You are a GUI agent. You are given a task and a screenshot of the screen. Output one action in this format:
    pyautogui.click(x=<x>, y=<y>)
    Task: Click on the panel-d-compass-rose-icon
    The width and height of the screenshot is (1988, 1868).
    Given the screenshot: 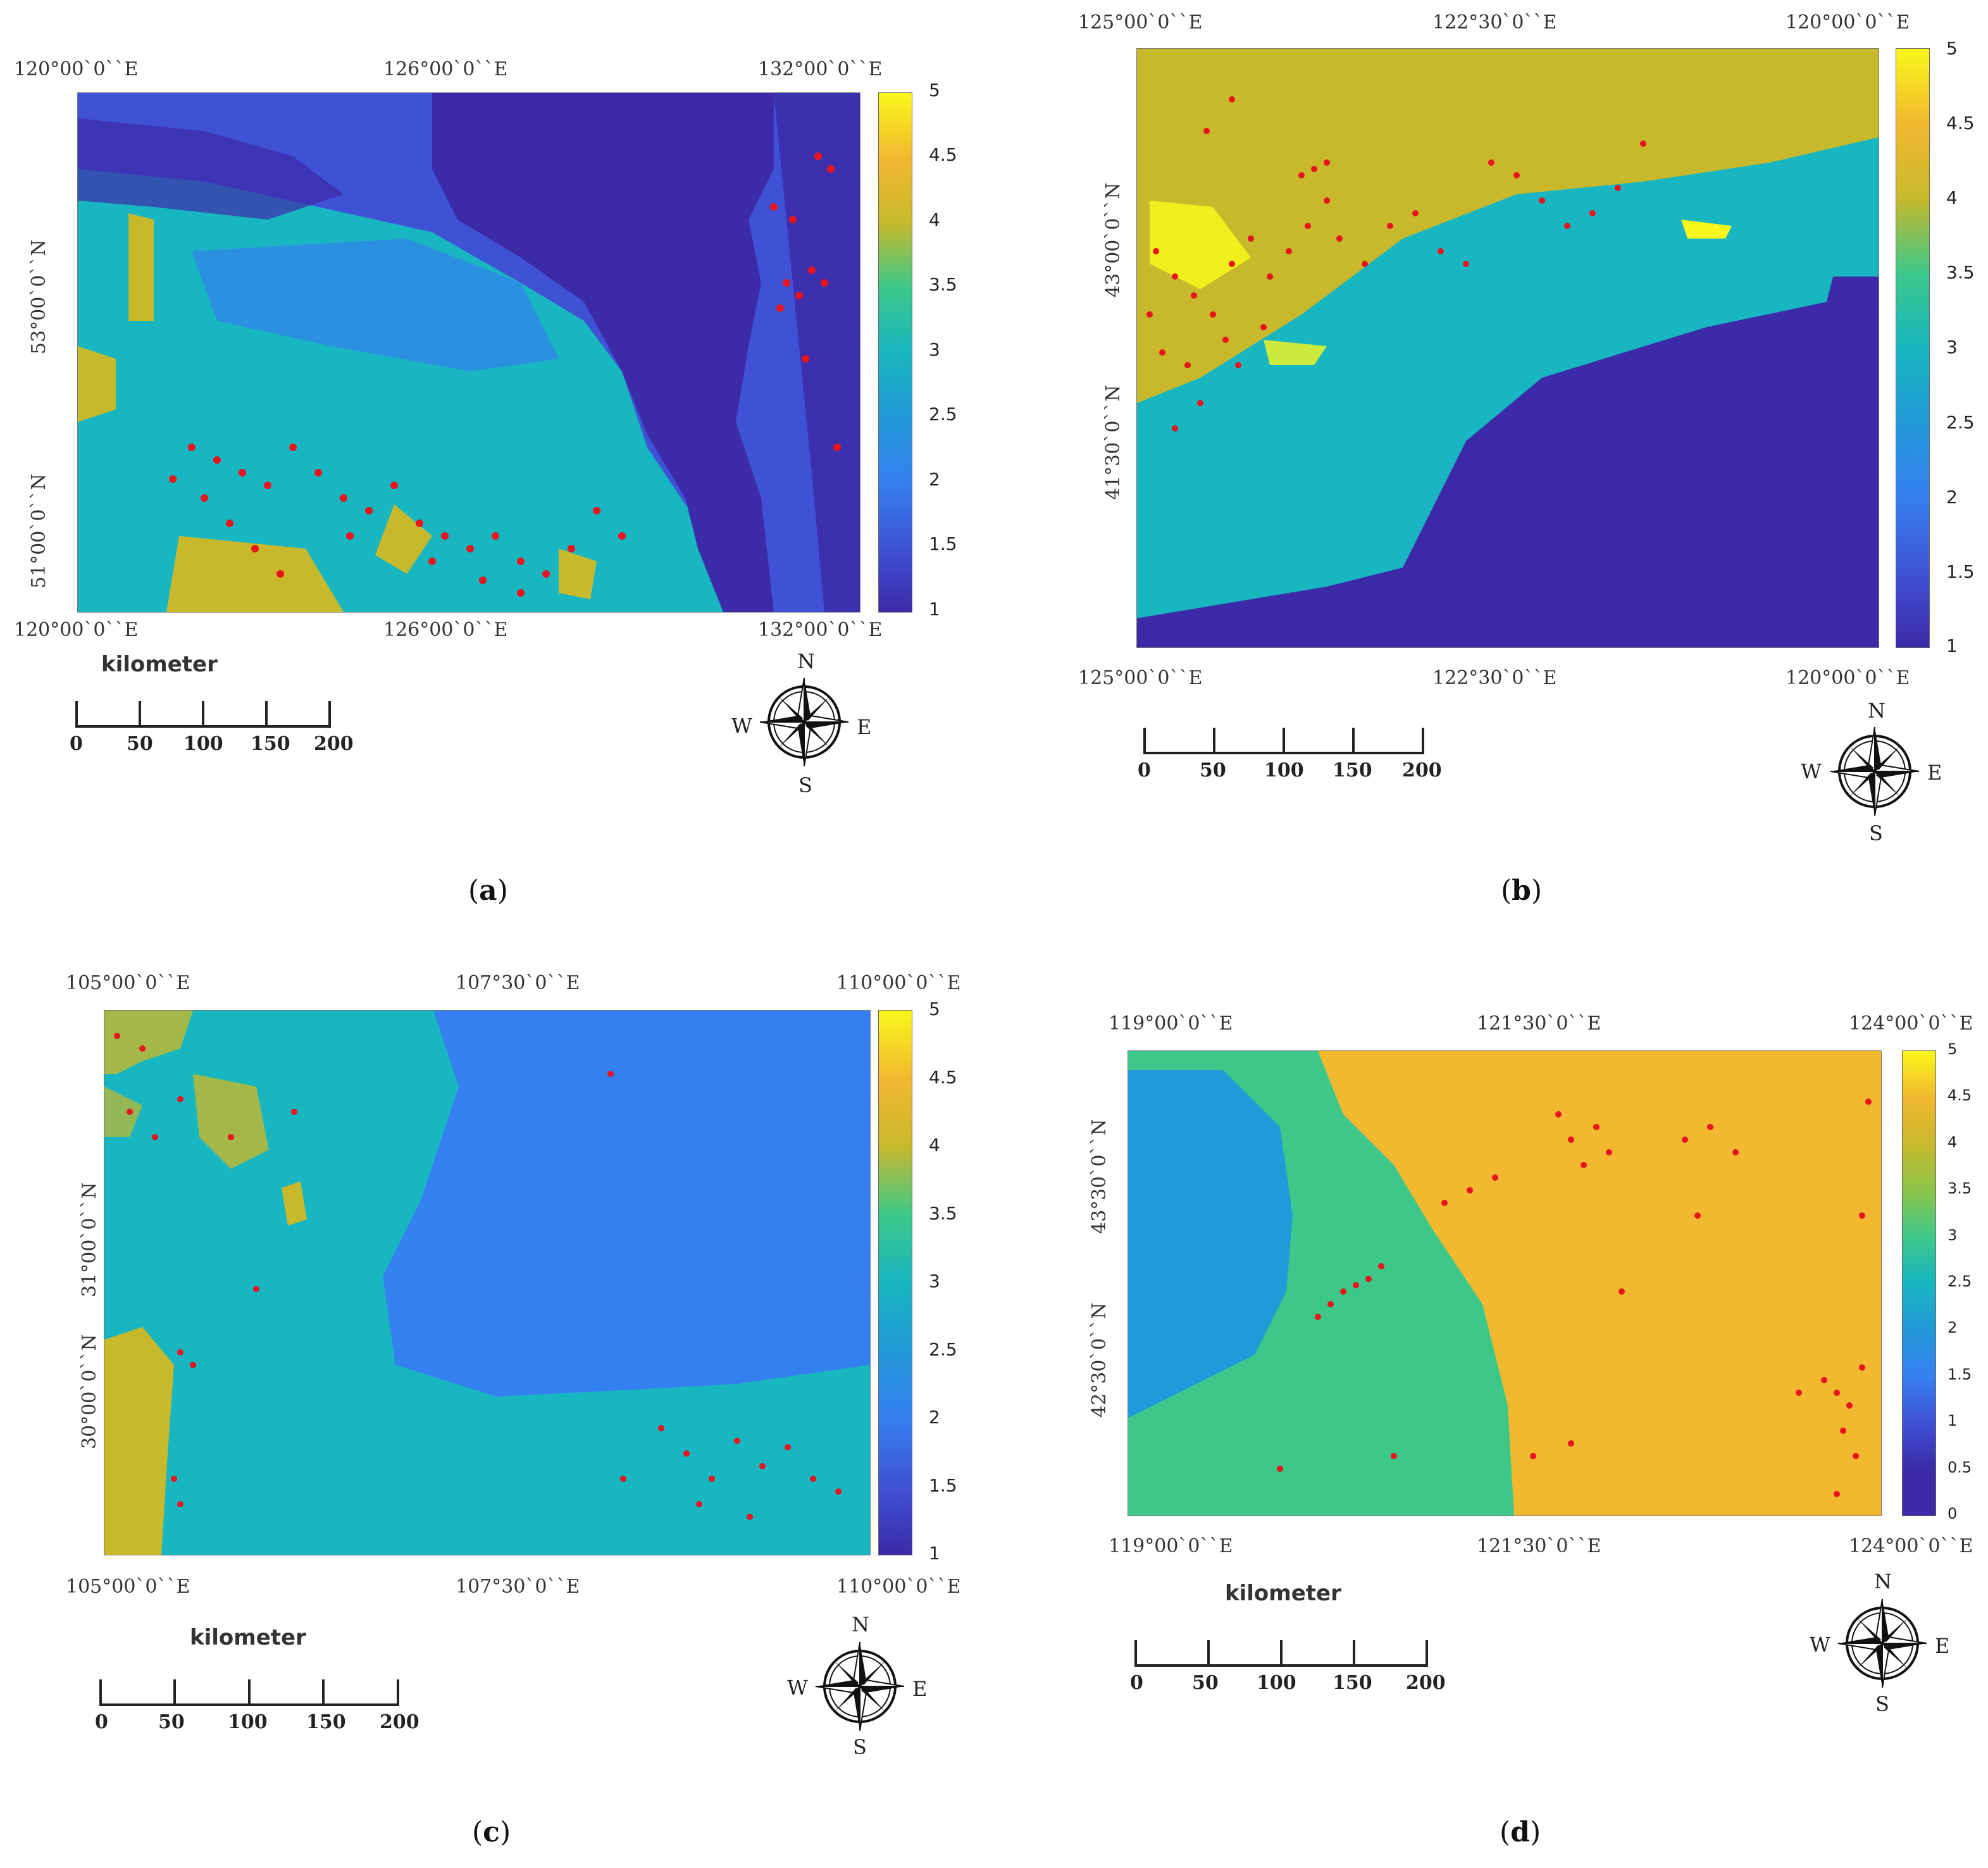 What is the action you would take?
    pyautogui.click(x=1882, y=1643)
    